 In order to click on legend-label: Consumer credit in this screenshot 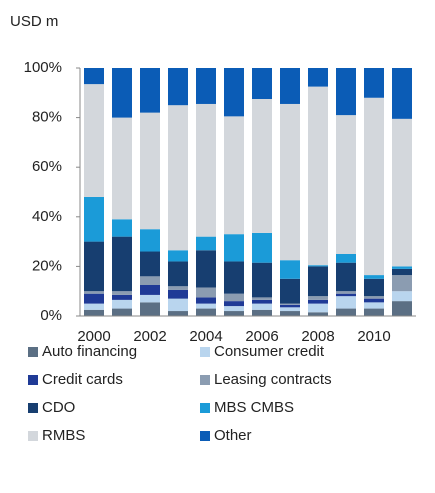, I will do `click(269, 351)`.